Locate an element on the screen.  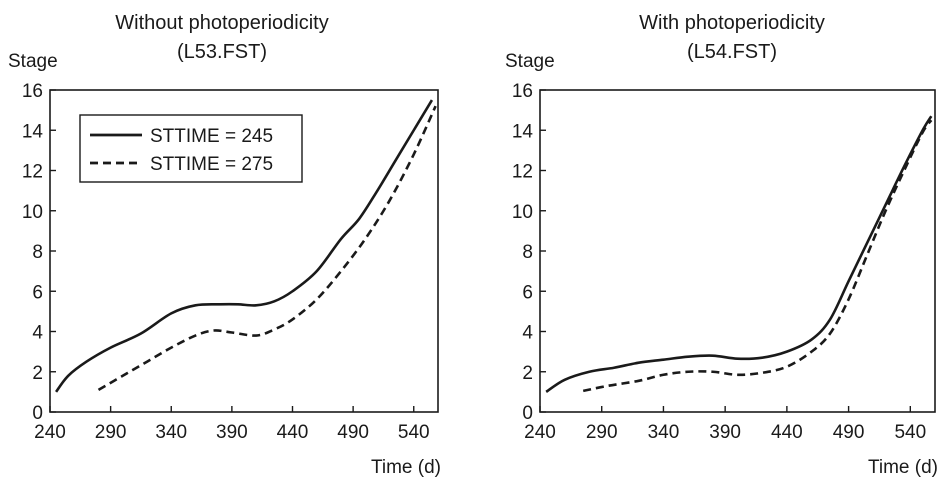
chart-title: Without photoperiodicity is located at coordinates (221, 23).